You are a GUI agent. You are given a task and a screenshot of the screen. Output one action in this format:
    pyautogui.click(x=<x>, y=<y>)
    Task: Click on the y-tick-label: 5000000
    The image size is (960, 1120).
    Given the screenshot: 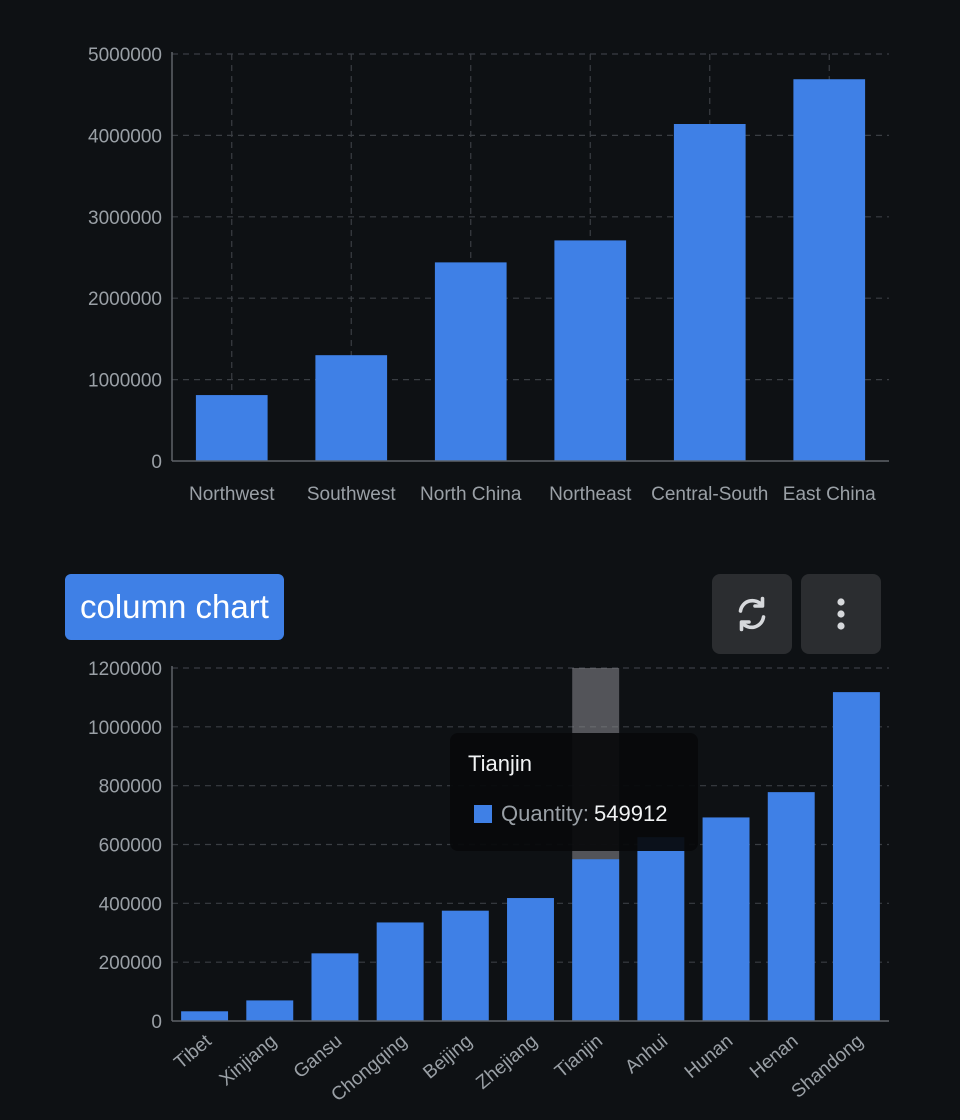 What is the action you would take?
    pyautogui.click(x=125, y=55)
    